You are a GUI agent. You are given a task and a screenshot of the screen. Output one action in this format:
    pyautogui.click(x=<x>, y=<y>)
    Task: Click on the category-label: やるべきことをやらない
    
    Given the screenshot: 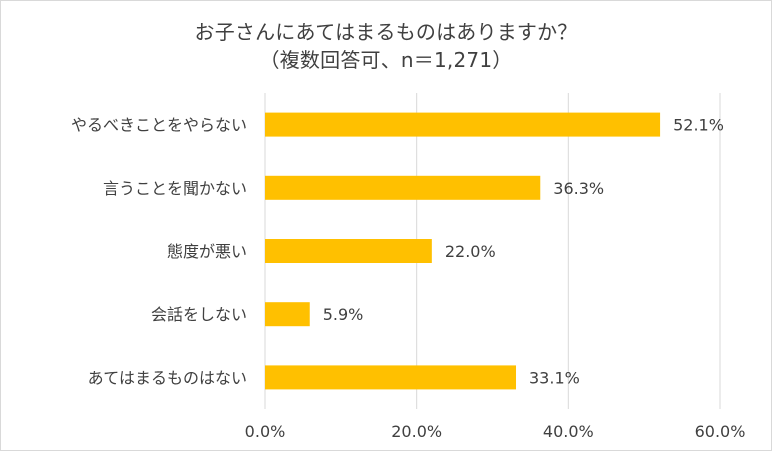 What is the action you would take?
    pyautogui.click(x=159, y=125)
    